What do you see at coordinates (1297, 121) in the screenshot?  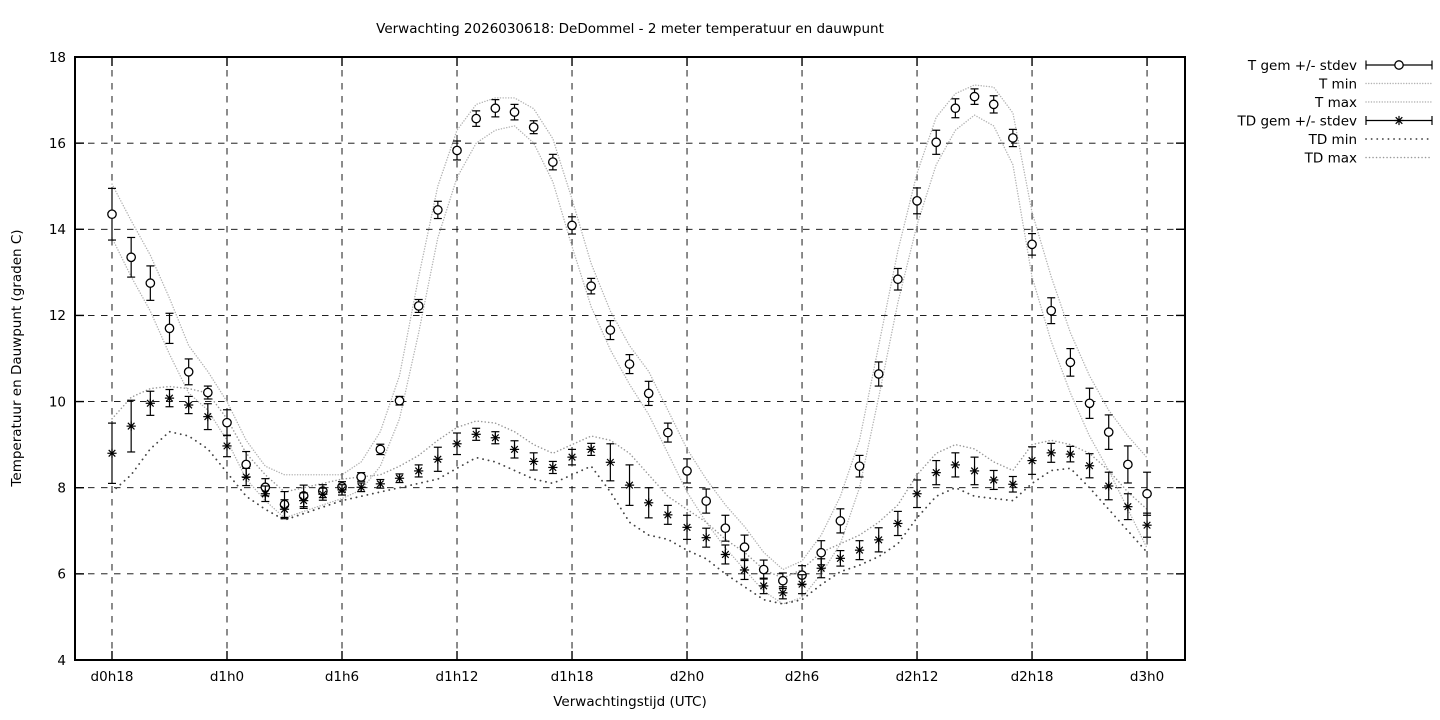 I see `legend-label: TD gem +/- stdev` at bounding box center [1297, 121].